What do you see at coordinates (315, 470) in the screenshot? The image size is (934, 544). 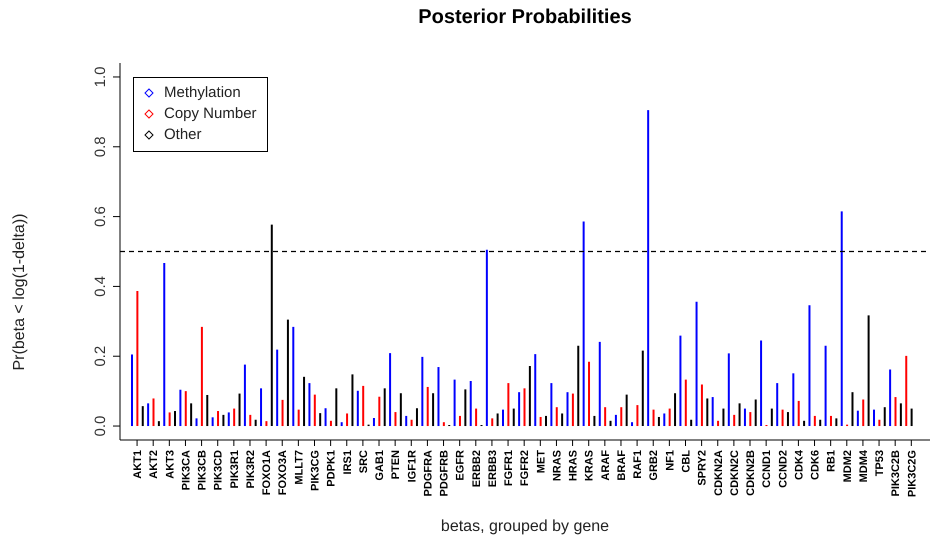 I see `x-tick-label: PIK3CG` at bounding box center [315, 470].